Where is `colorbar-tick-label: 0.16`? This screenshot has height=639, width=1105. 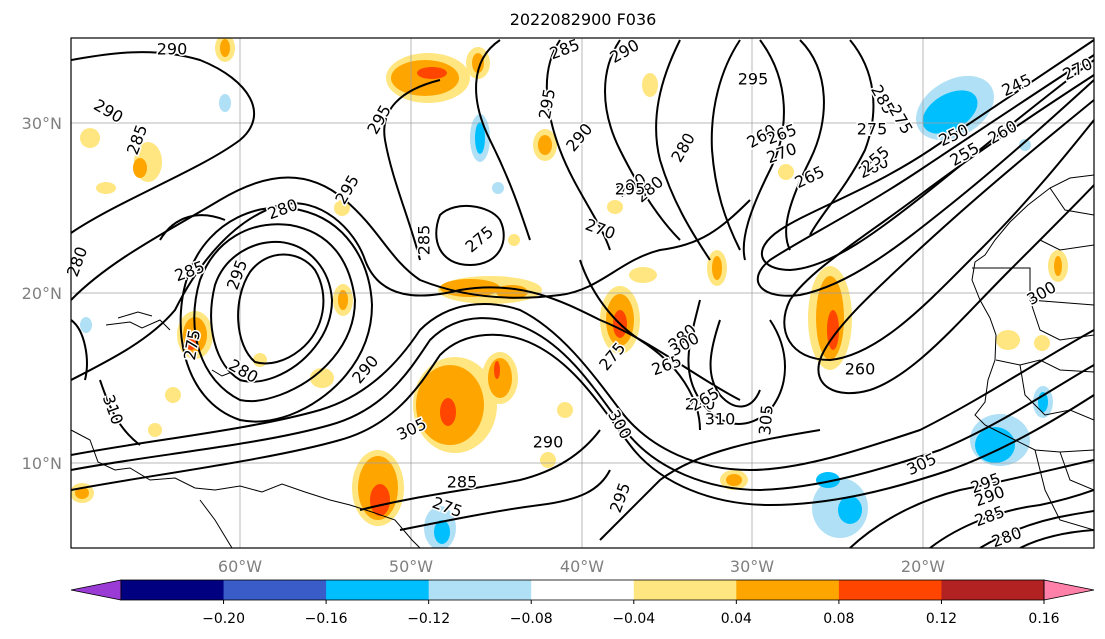
colorbar-tick-label: 0.16 is located at coordinates (1043, 619).